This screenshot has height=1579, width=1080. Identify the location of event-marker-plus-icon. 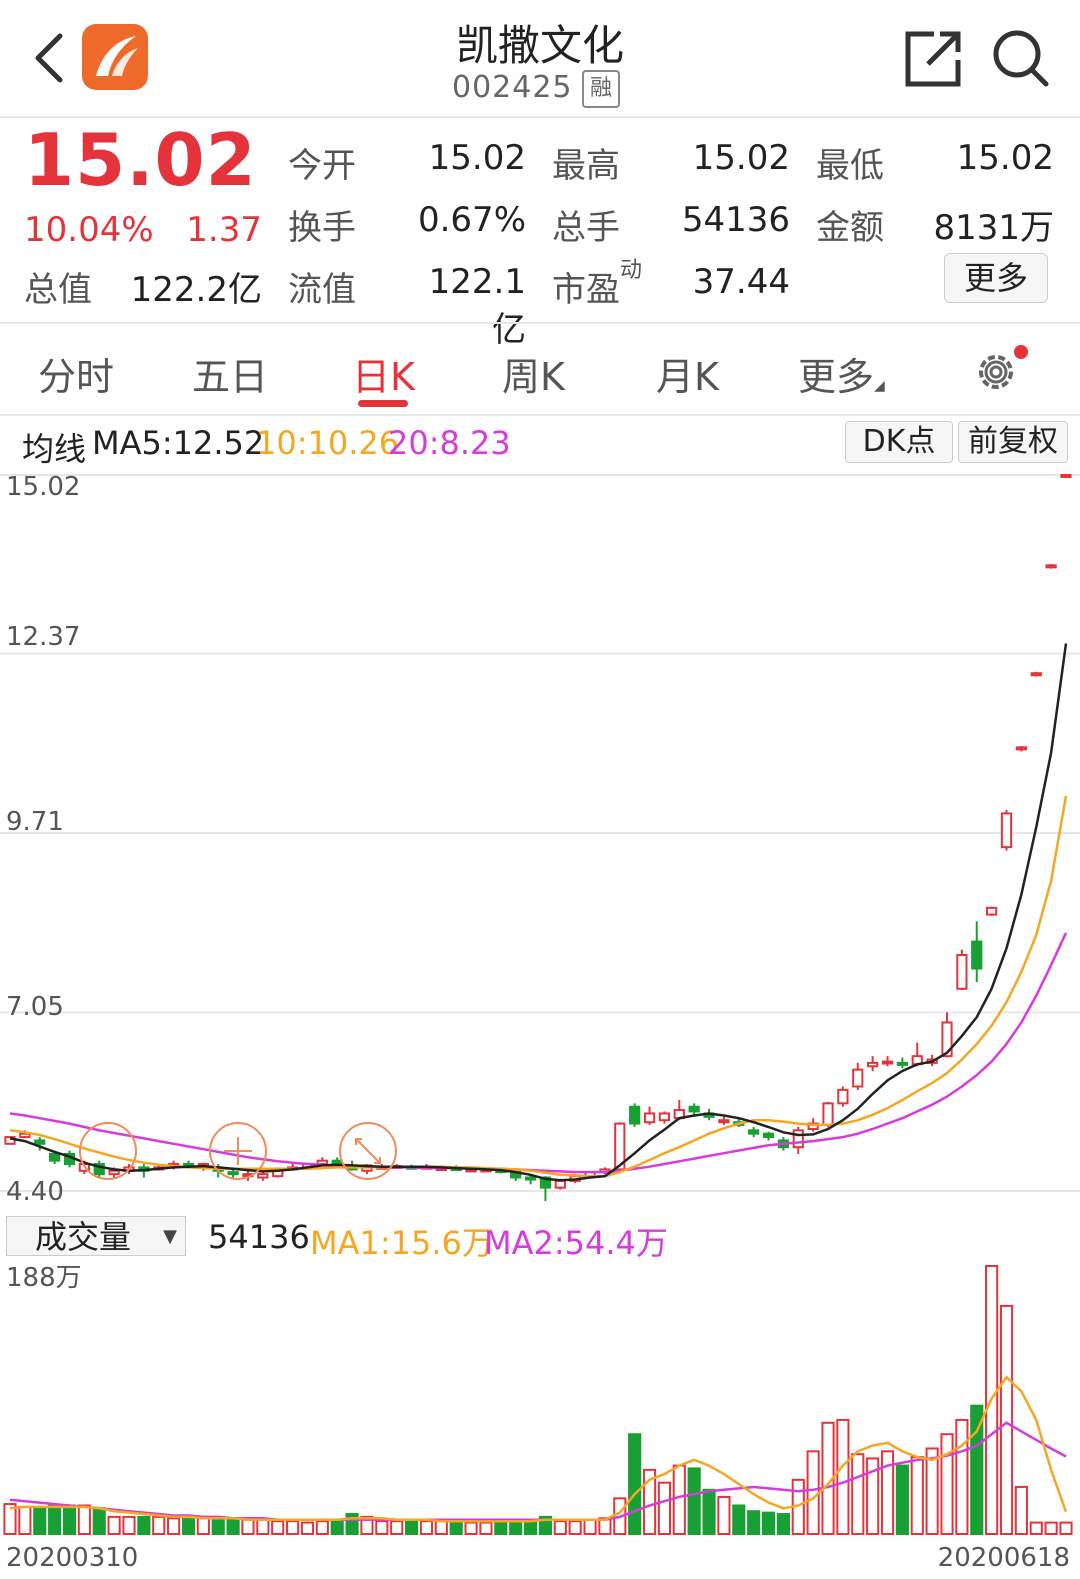
(238, 1151).